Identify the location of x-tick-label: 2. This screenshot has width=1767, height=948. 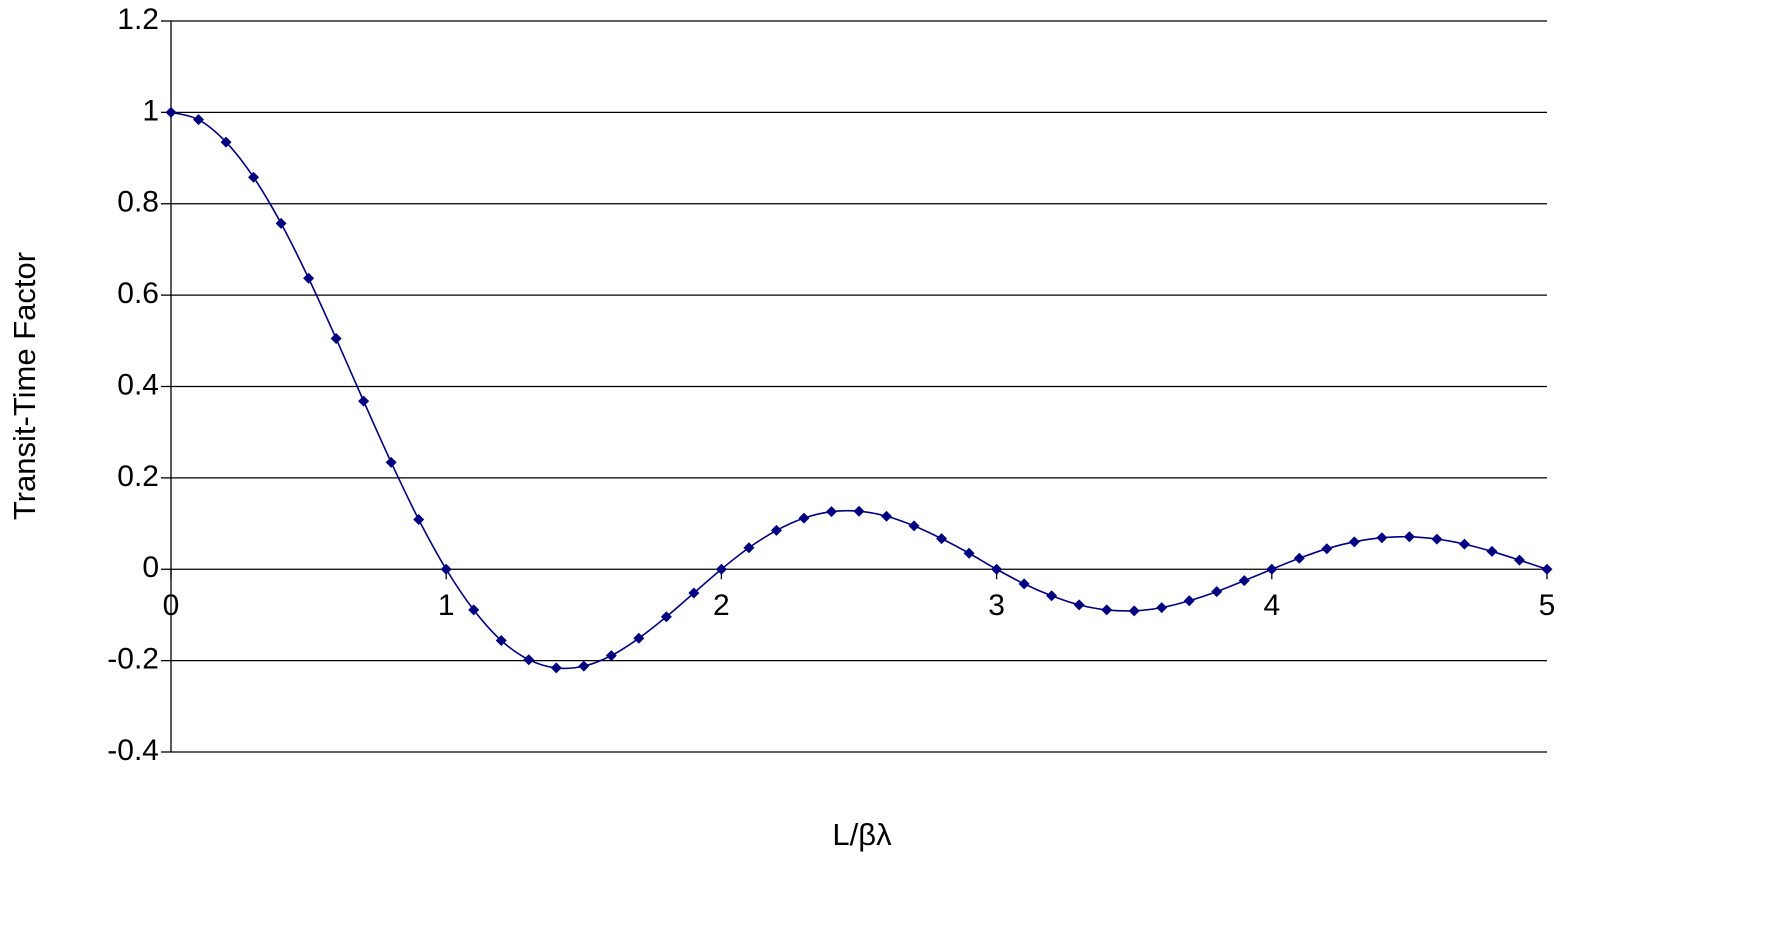
(721, 605).